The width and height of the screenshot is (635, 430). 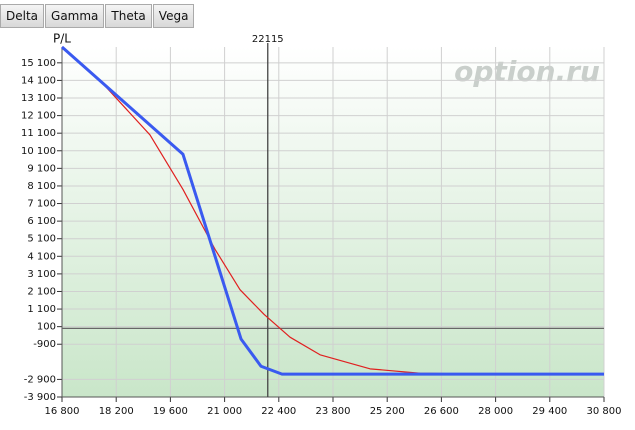 I want to click on tab: Delta, so click(x=22, y=16).